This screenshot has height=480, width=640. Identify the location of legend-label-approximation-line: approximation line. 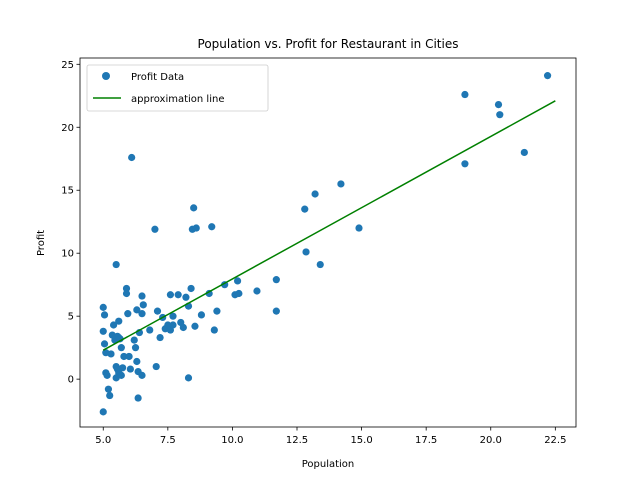
(177, 99).